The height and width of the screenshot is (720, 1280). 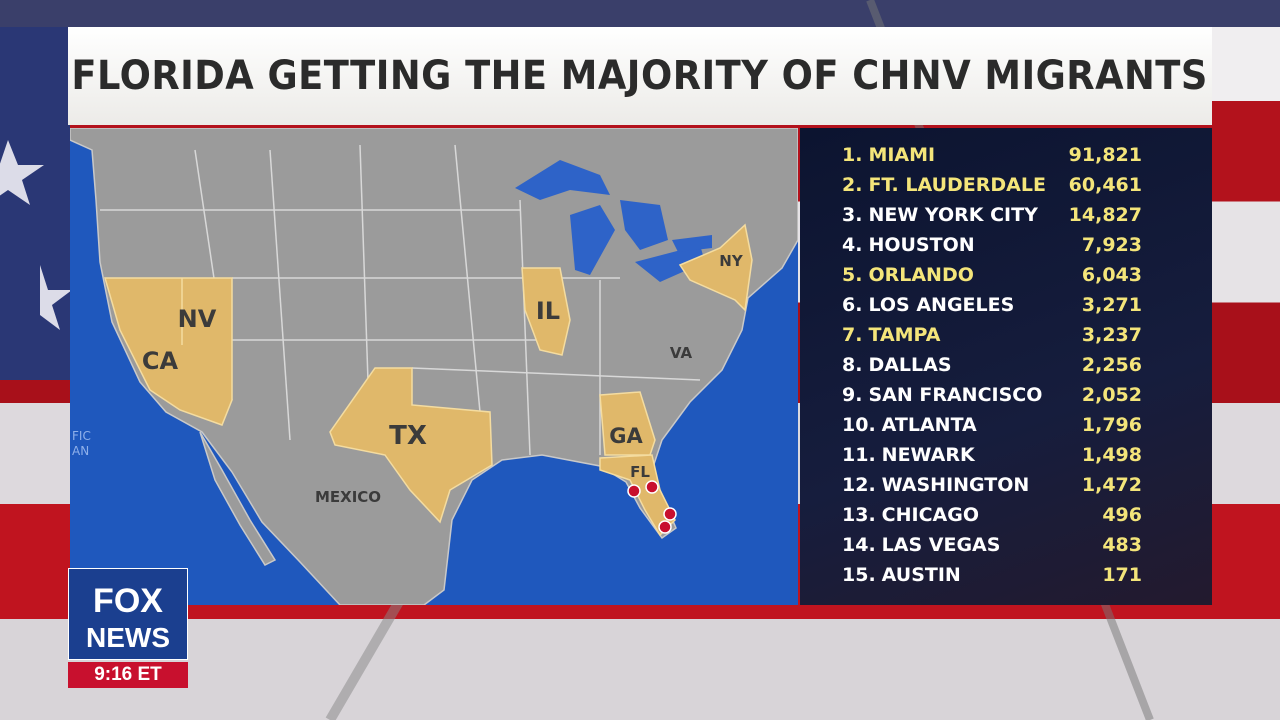 I want to click on rank: 7., so click(x=852, y=335).